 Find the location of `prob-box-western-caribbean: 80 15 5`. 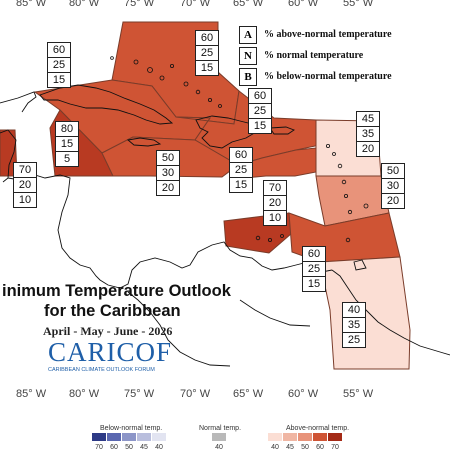

prob-box-western-caribbean: 80 15 5 is located at coordinates (67, 144).